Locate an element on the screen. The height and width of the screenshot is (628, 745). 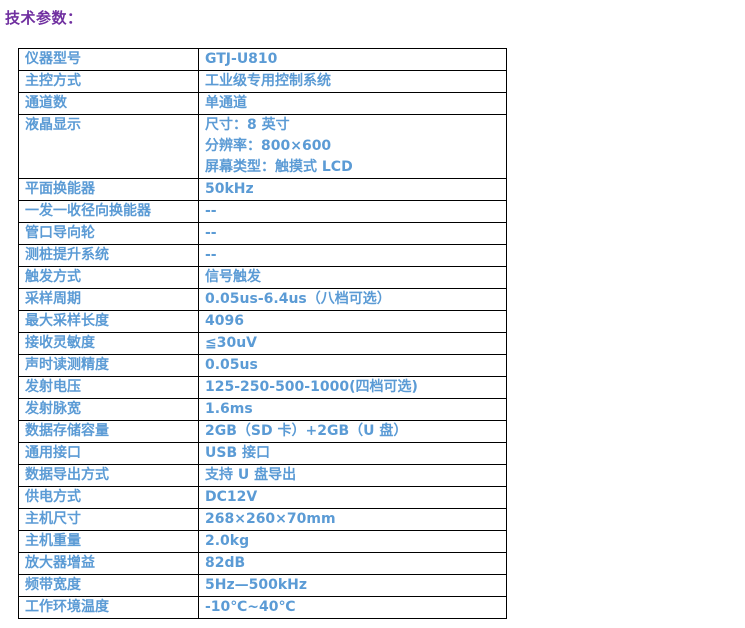
table-row: 工作环境温度 -10℃~40℃ is located at coordinates (262, 607).